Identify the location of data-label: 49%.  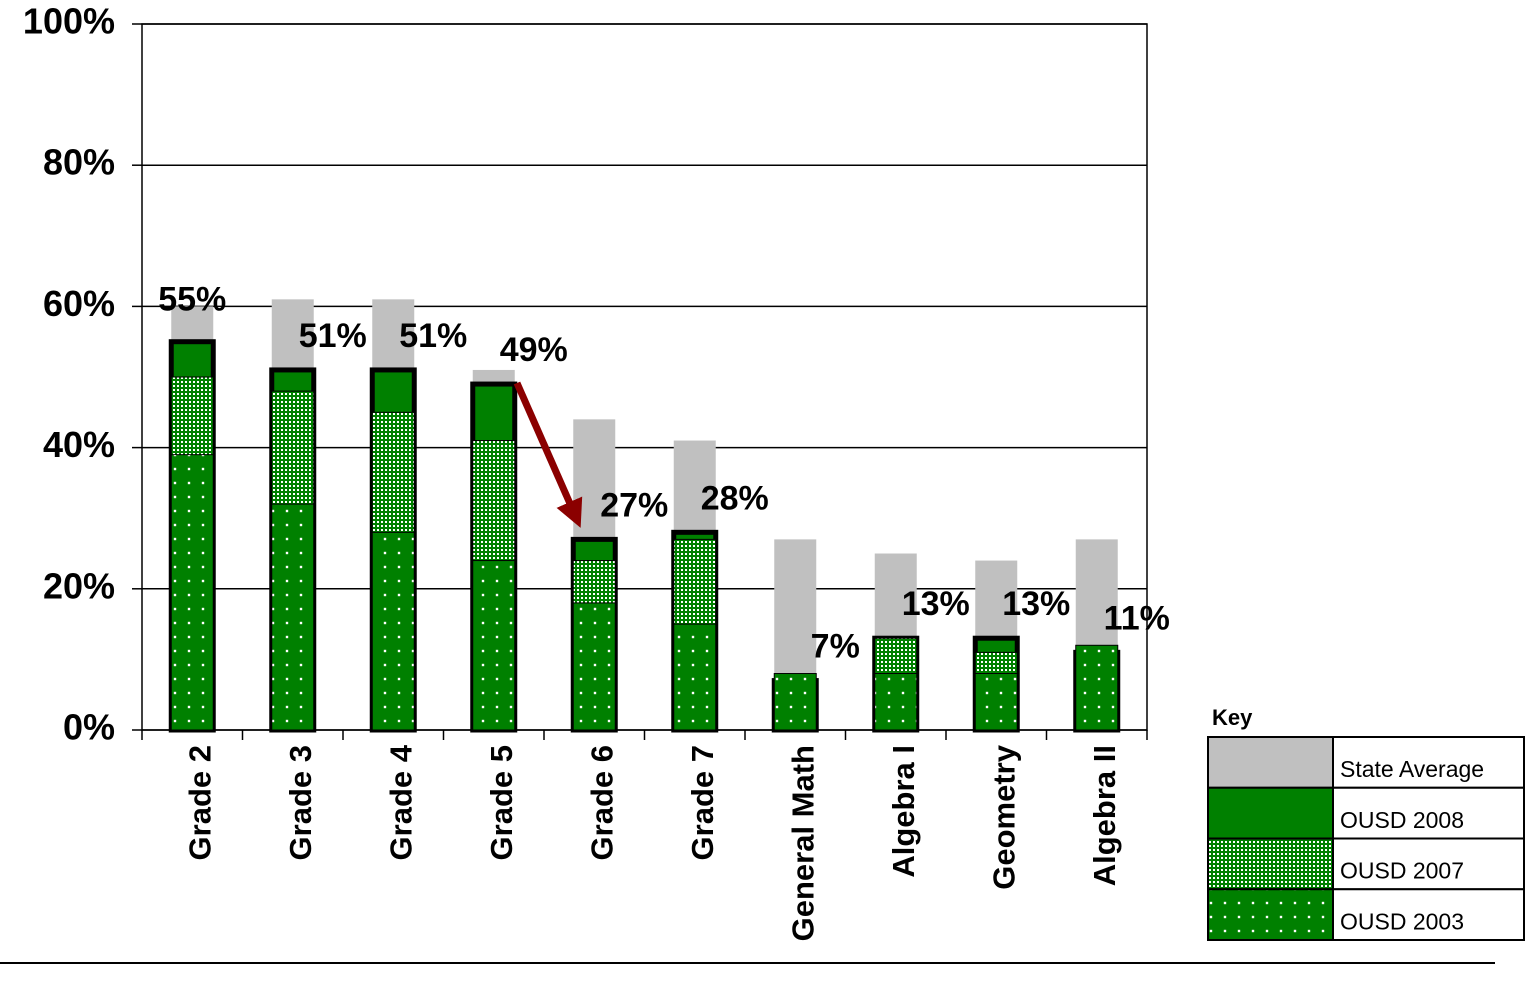
(534, 350).